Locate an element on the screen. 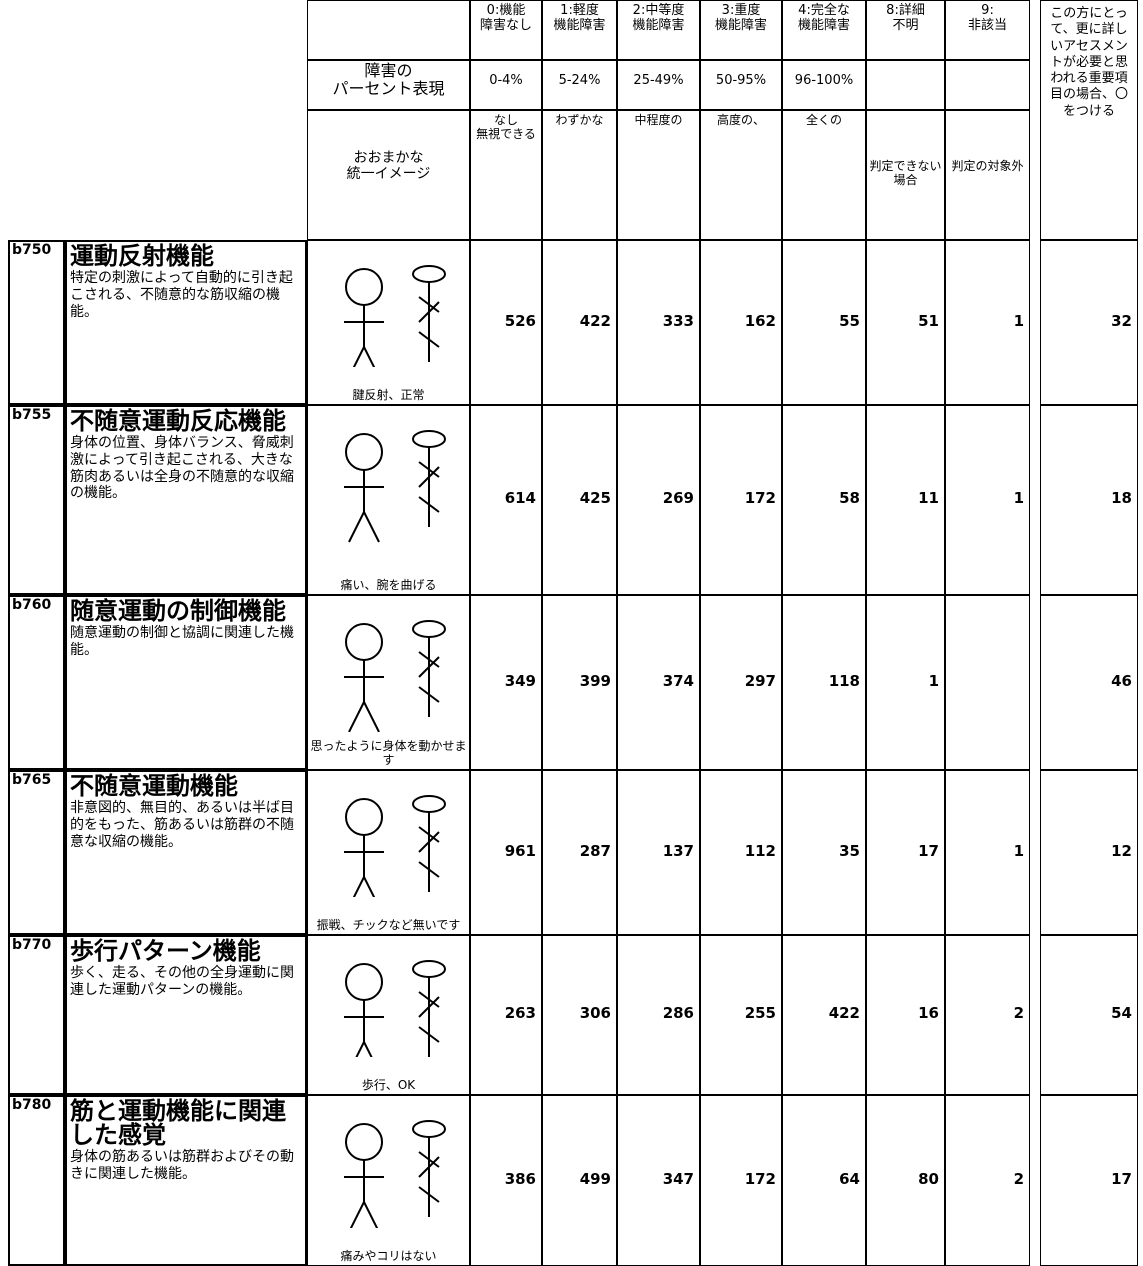 The height and width of the screenshot is (1266, 1143). item-code: b760 is located at coordinates (32, 605).